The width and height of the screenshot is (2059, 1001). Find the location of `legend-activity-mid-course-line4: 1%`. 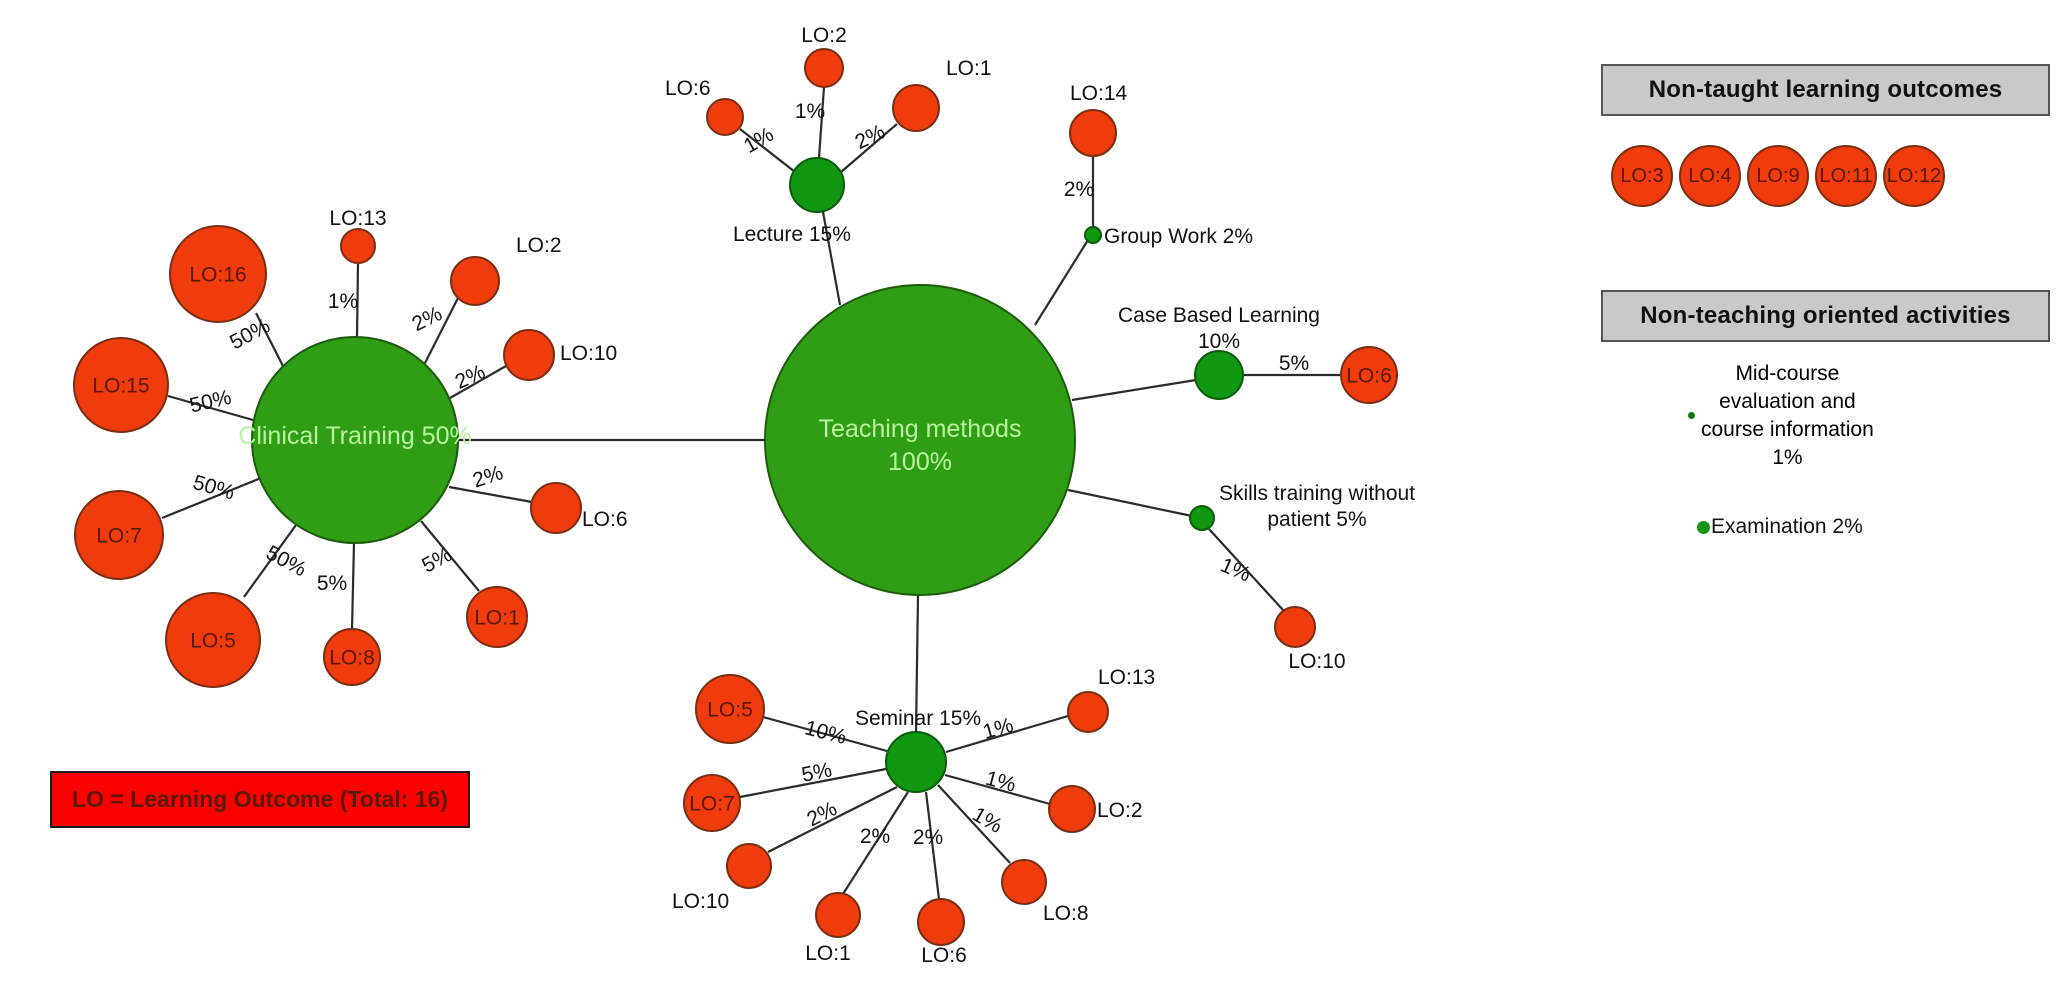

legend-activity-mid-course-line4: 1% is located at coordinates (1787, 457).